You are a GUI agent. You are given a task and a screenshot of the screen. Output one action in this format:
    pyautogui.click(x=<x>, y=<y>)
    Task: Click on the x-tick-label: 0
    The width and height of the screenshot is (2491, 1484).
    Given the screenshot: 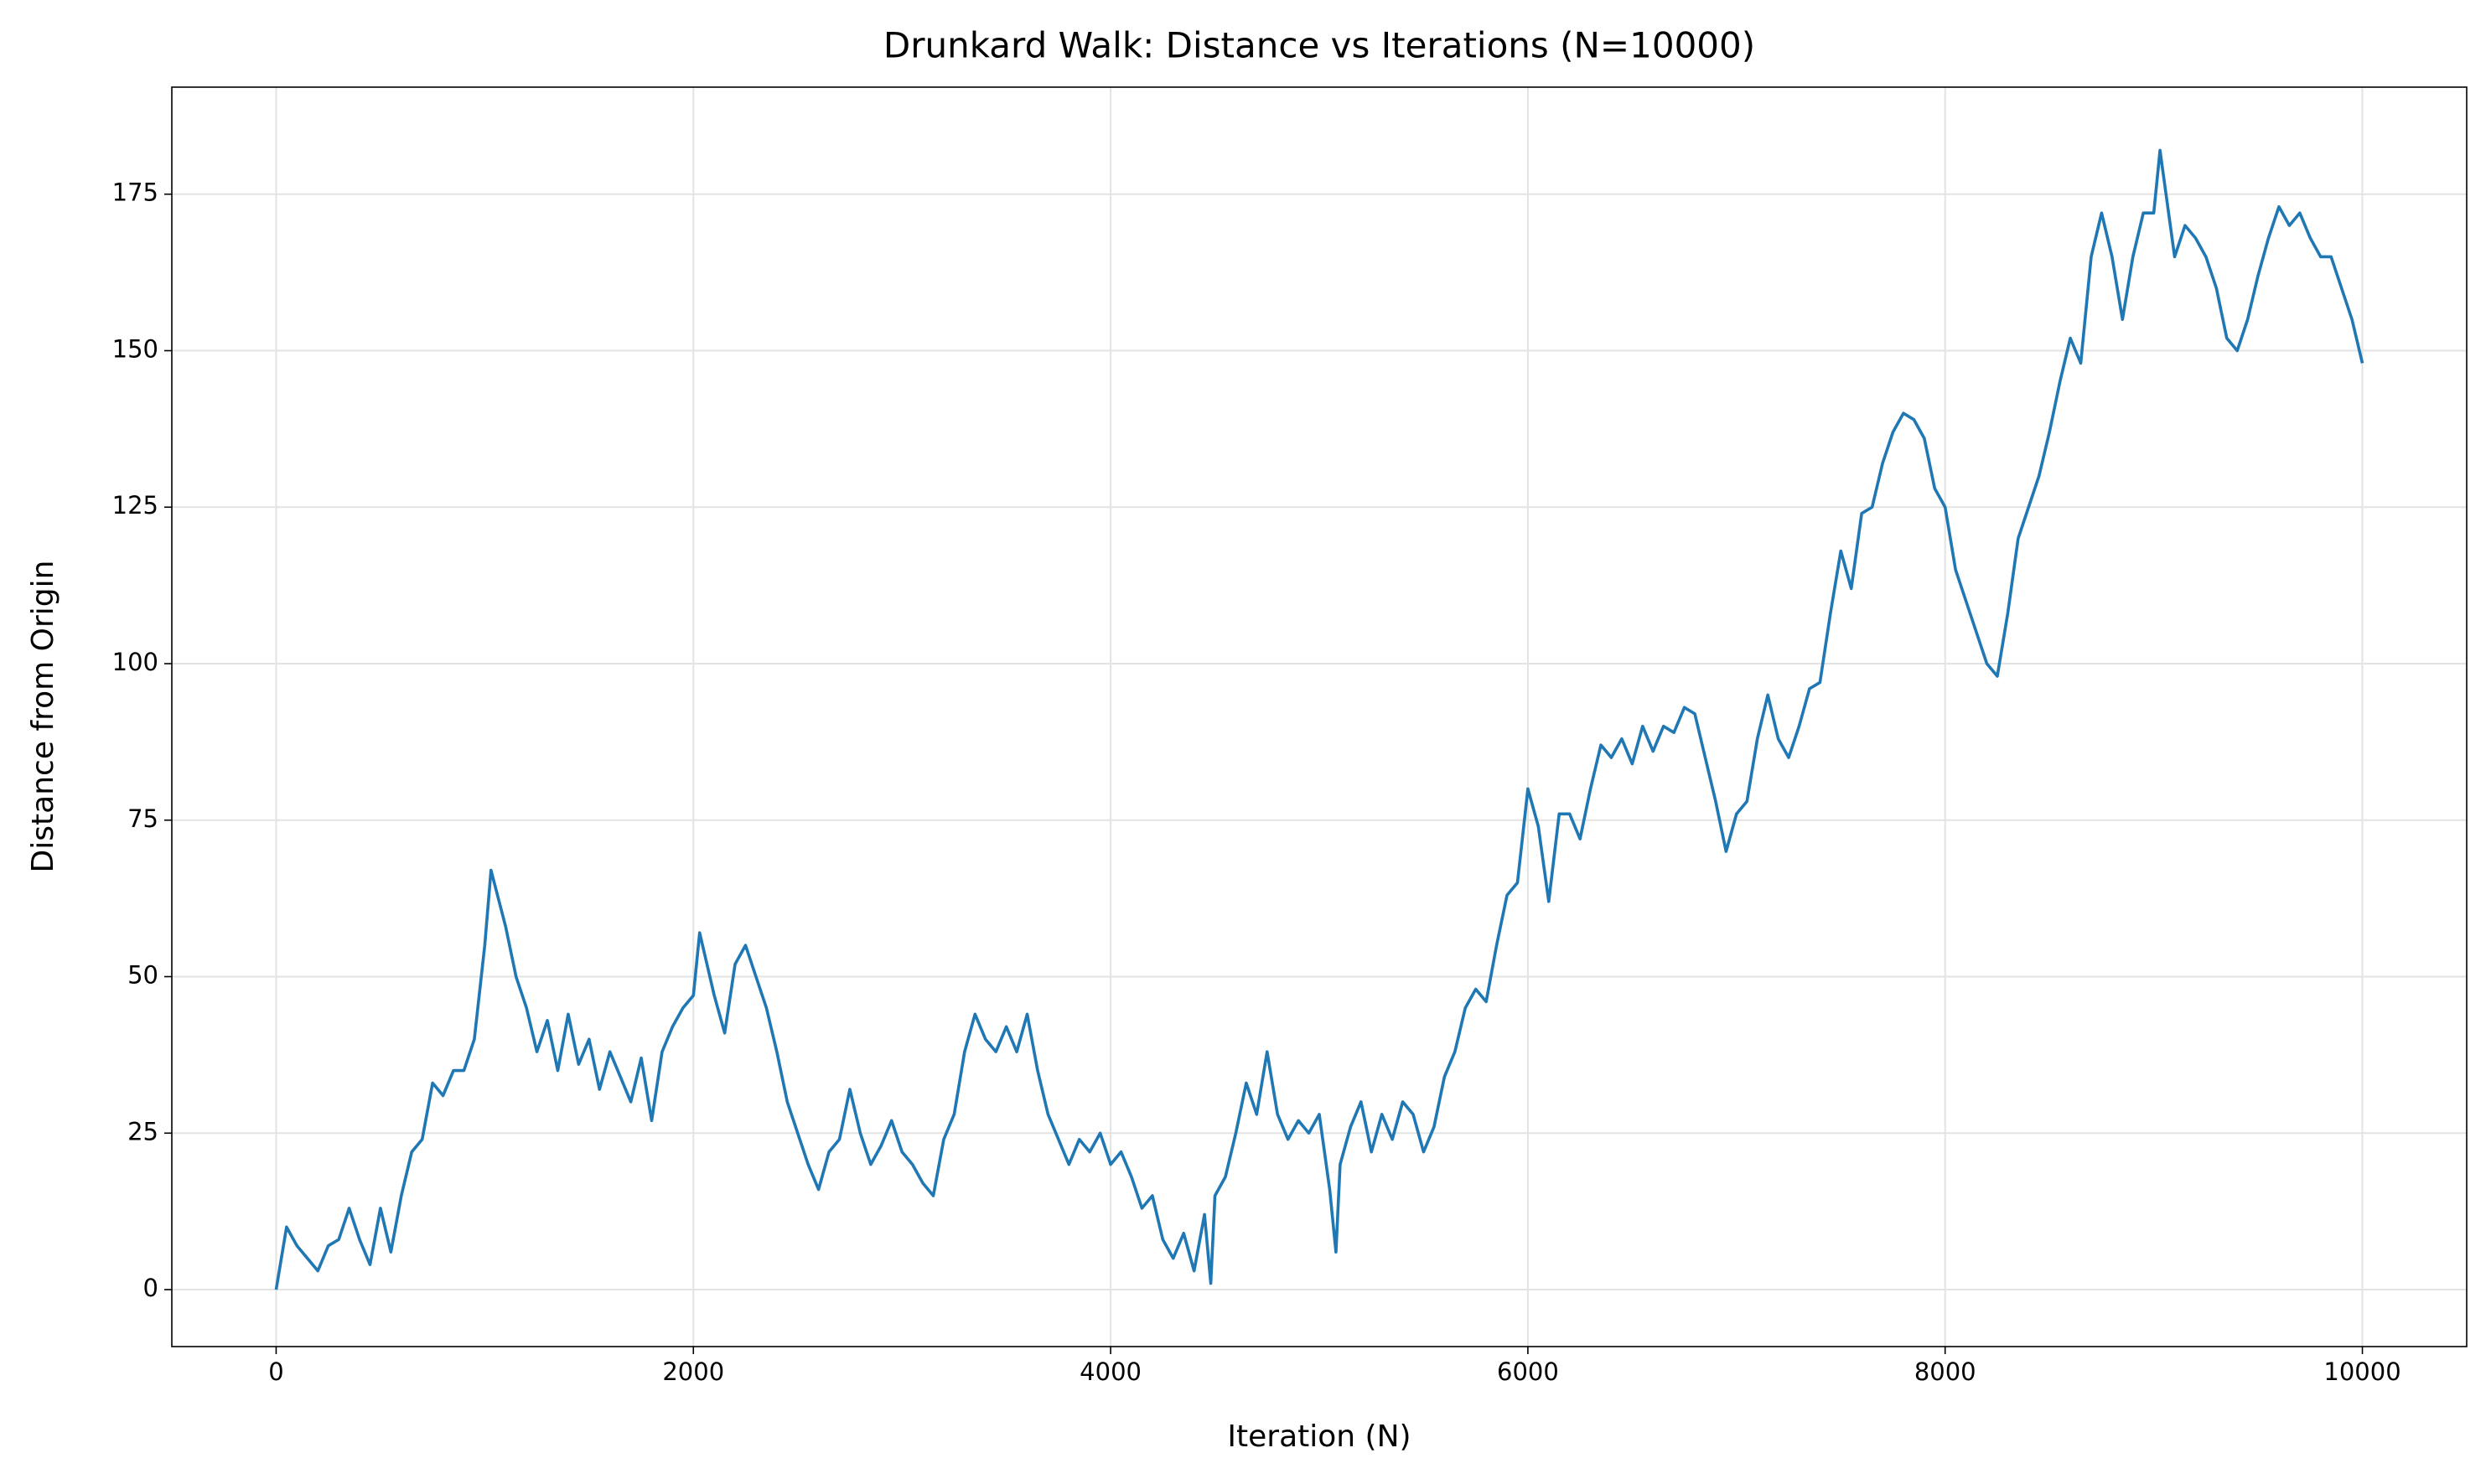 What is the action you would take?
    pyautogui.click(x=275, y=1372)
    